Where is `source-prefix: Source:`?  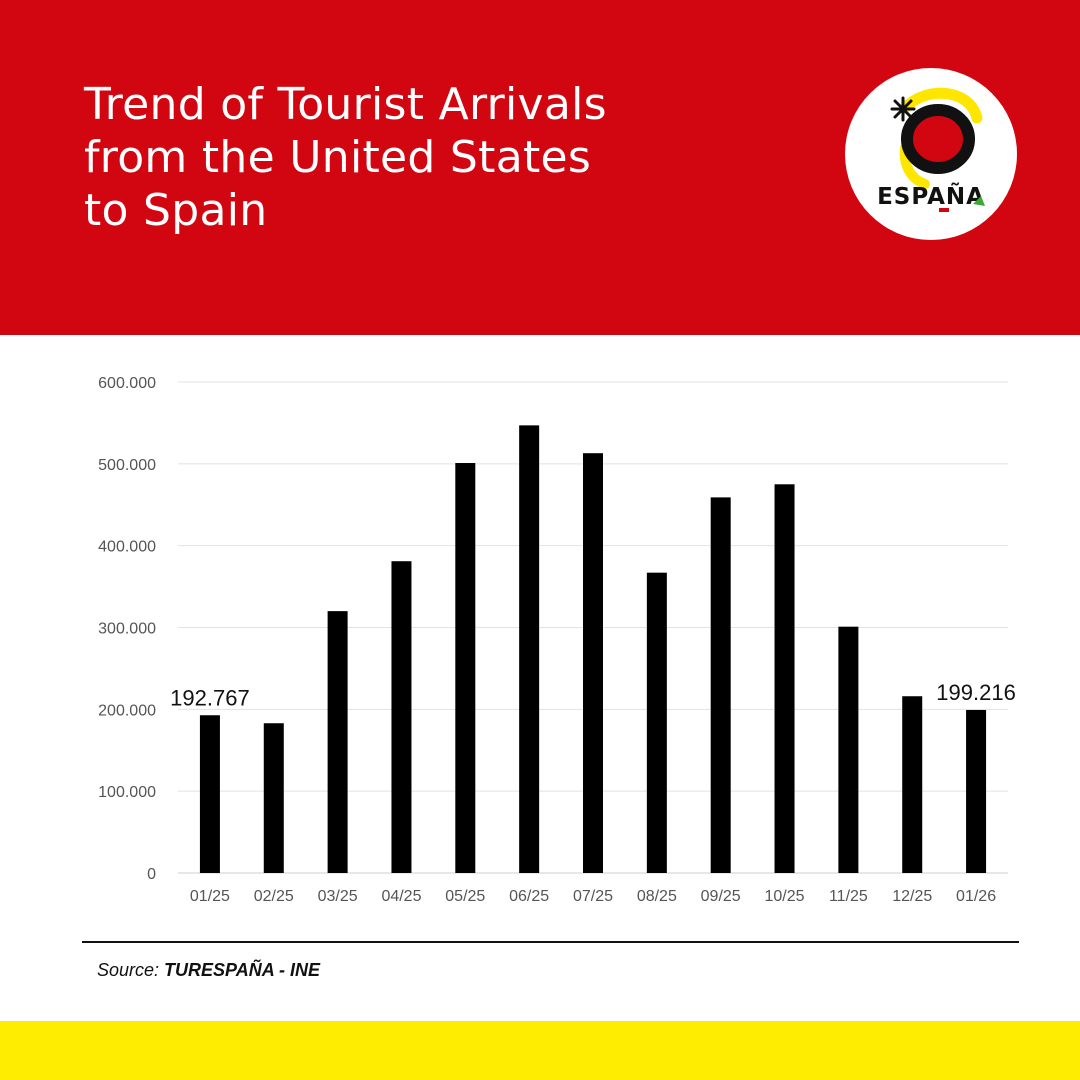
source-prefix: Source: is located at coordinates (131, 970).